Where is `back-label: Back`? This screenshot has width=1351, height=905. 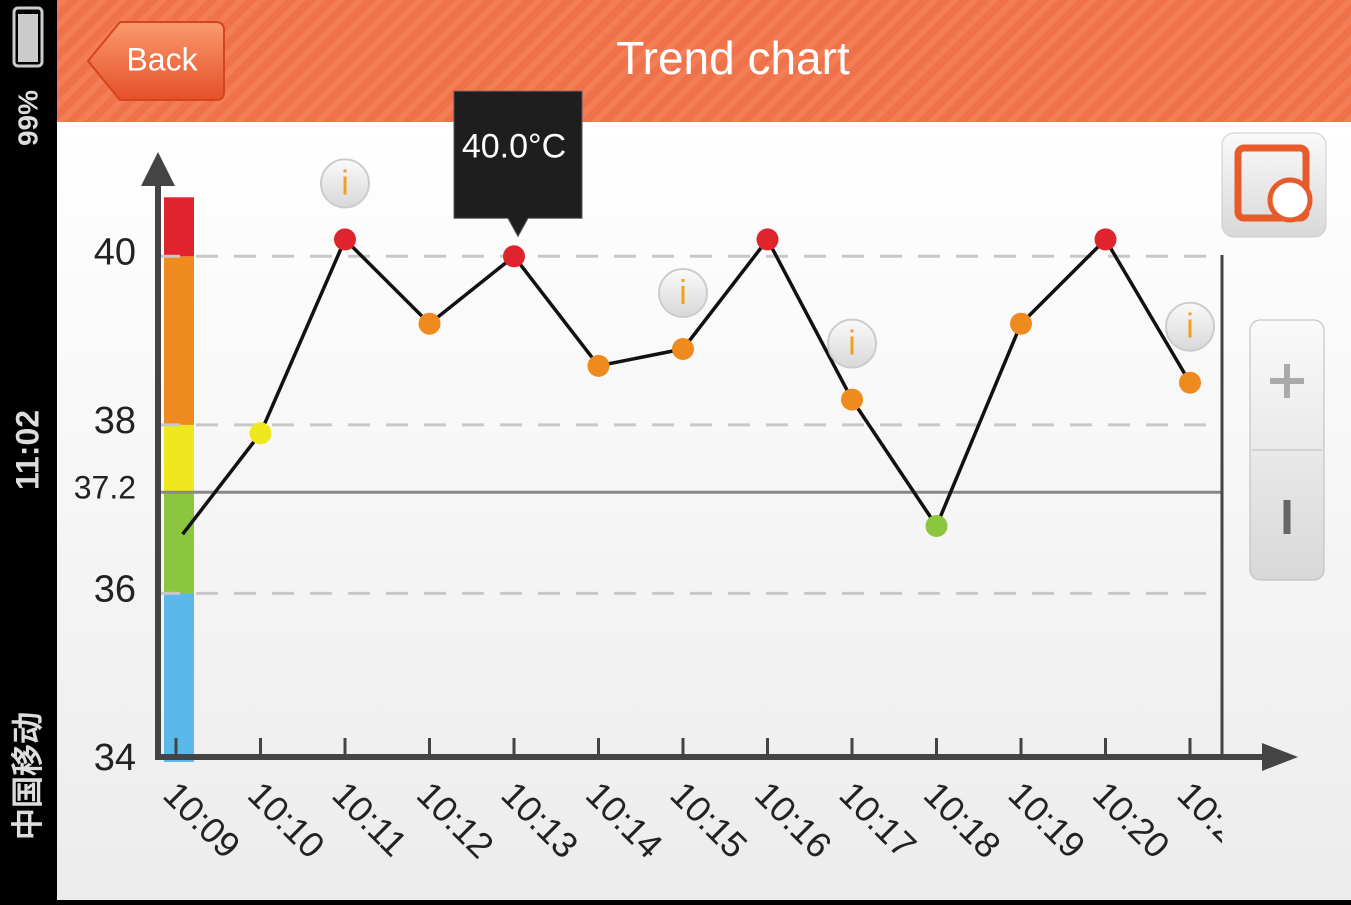
back-label: Back is located at coordinates (162, 59).